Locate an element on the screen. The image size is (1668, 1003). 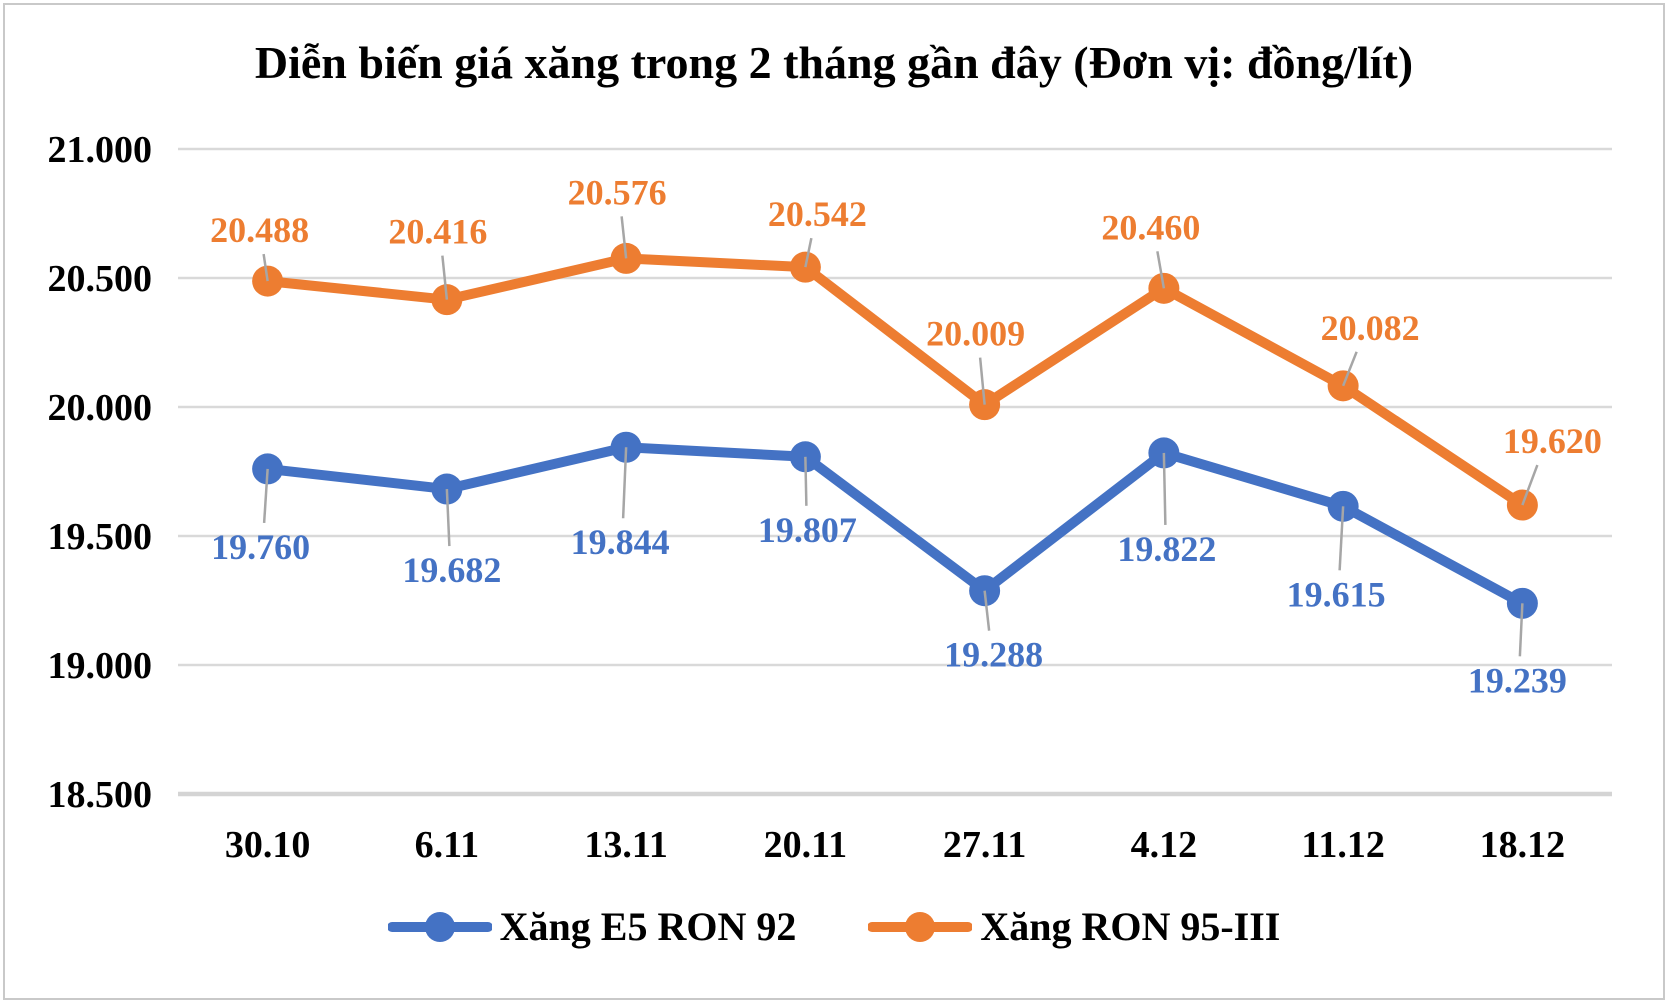
y-axis-tick-label: 21.000 is located at coordinates (100, 150).